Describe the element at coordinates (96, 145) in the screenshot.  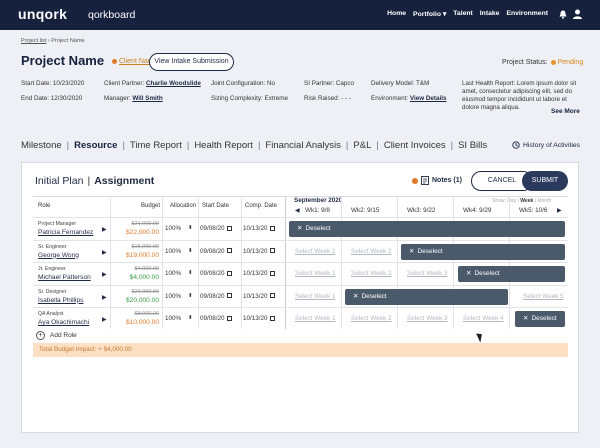
I see `tab-resource: Resource` at that location.